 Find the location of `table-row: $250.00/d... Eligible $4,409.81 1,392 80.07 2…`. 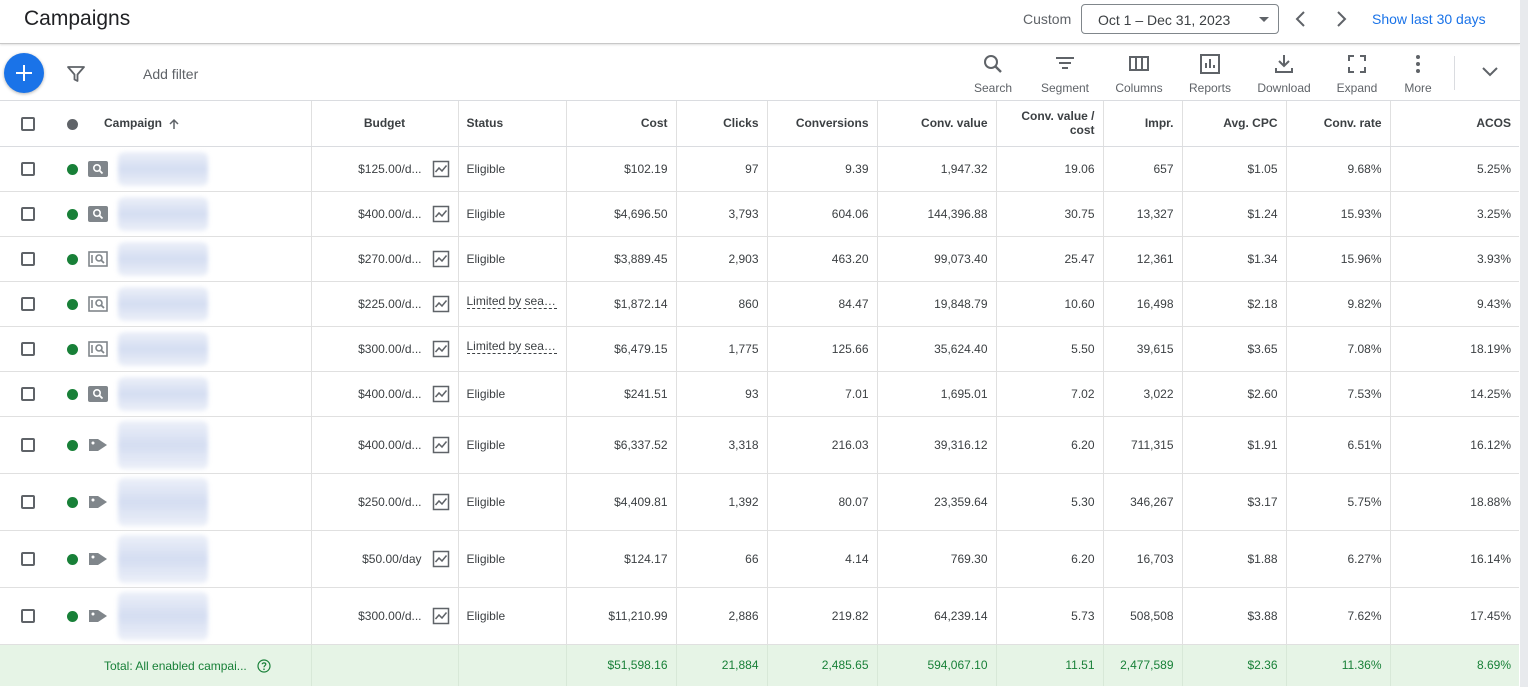

table-row: $250.00/d... Eligible $4,409.81 1,392 80.07 2… is located at coordinates (759, 502).